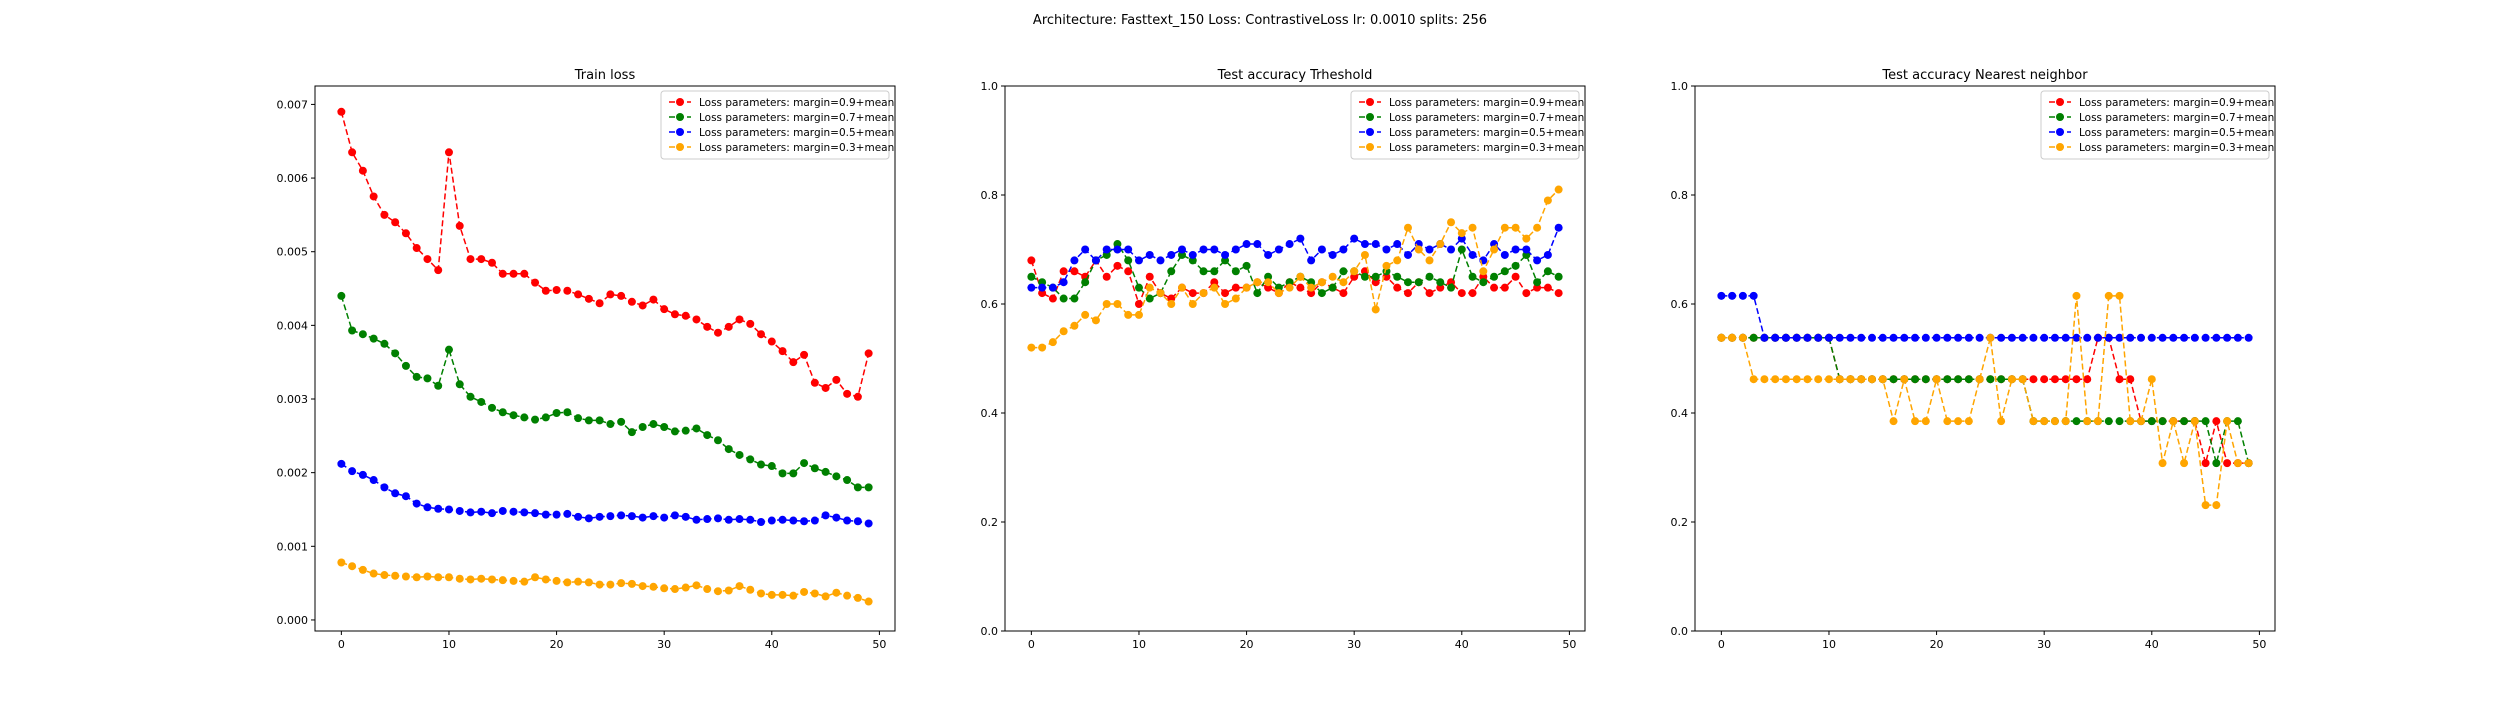 The width and height of the screenshot is (2520, 720). Describe the element at coordinates (2176, 148) in the screenshot. I see `legend-label: Loss parameters: margin=0.3+mean` at that location.